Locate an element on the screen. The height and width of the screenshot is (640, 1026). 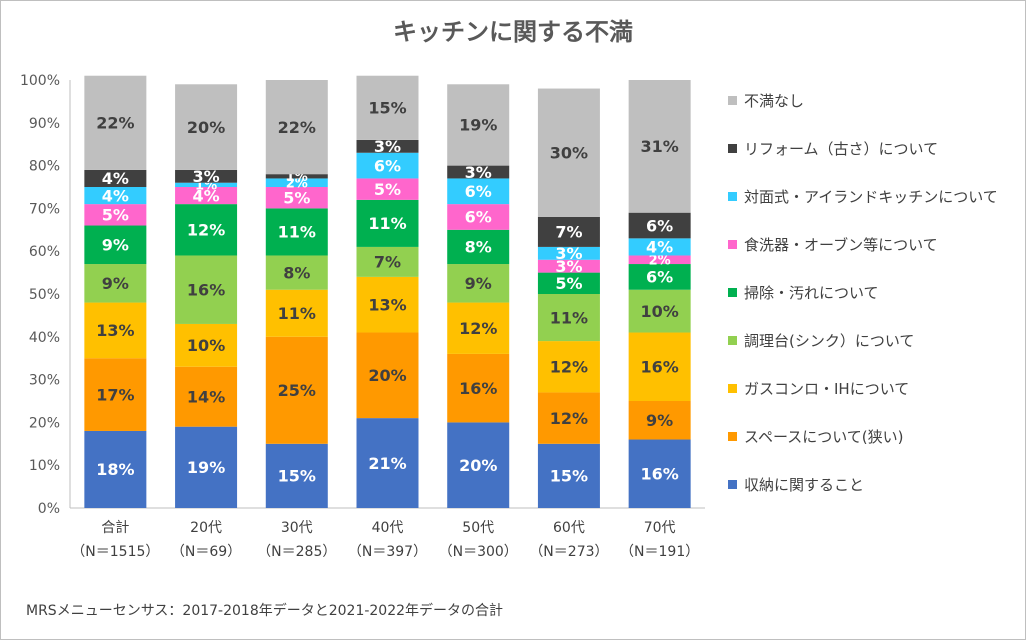
x-tick-label: 40代 is located at coordinates (388, 528).